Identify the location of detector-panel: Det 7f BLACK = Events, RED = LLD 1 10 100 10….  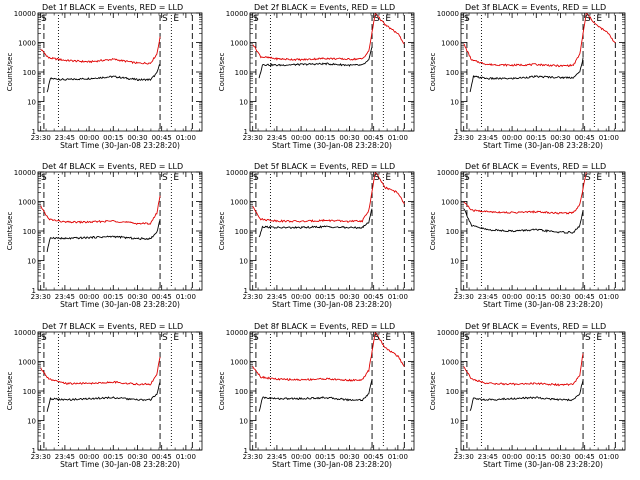
(104, 395).